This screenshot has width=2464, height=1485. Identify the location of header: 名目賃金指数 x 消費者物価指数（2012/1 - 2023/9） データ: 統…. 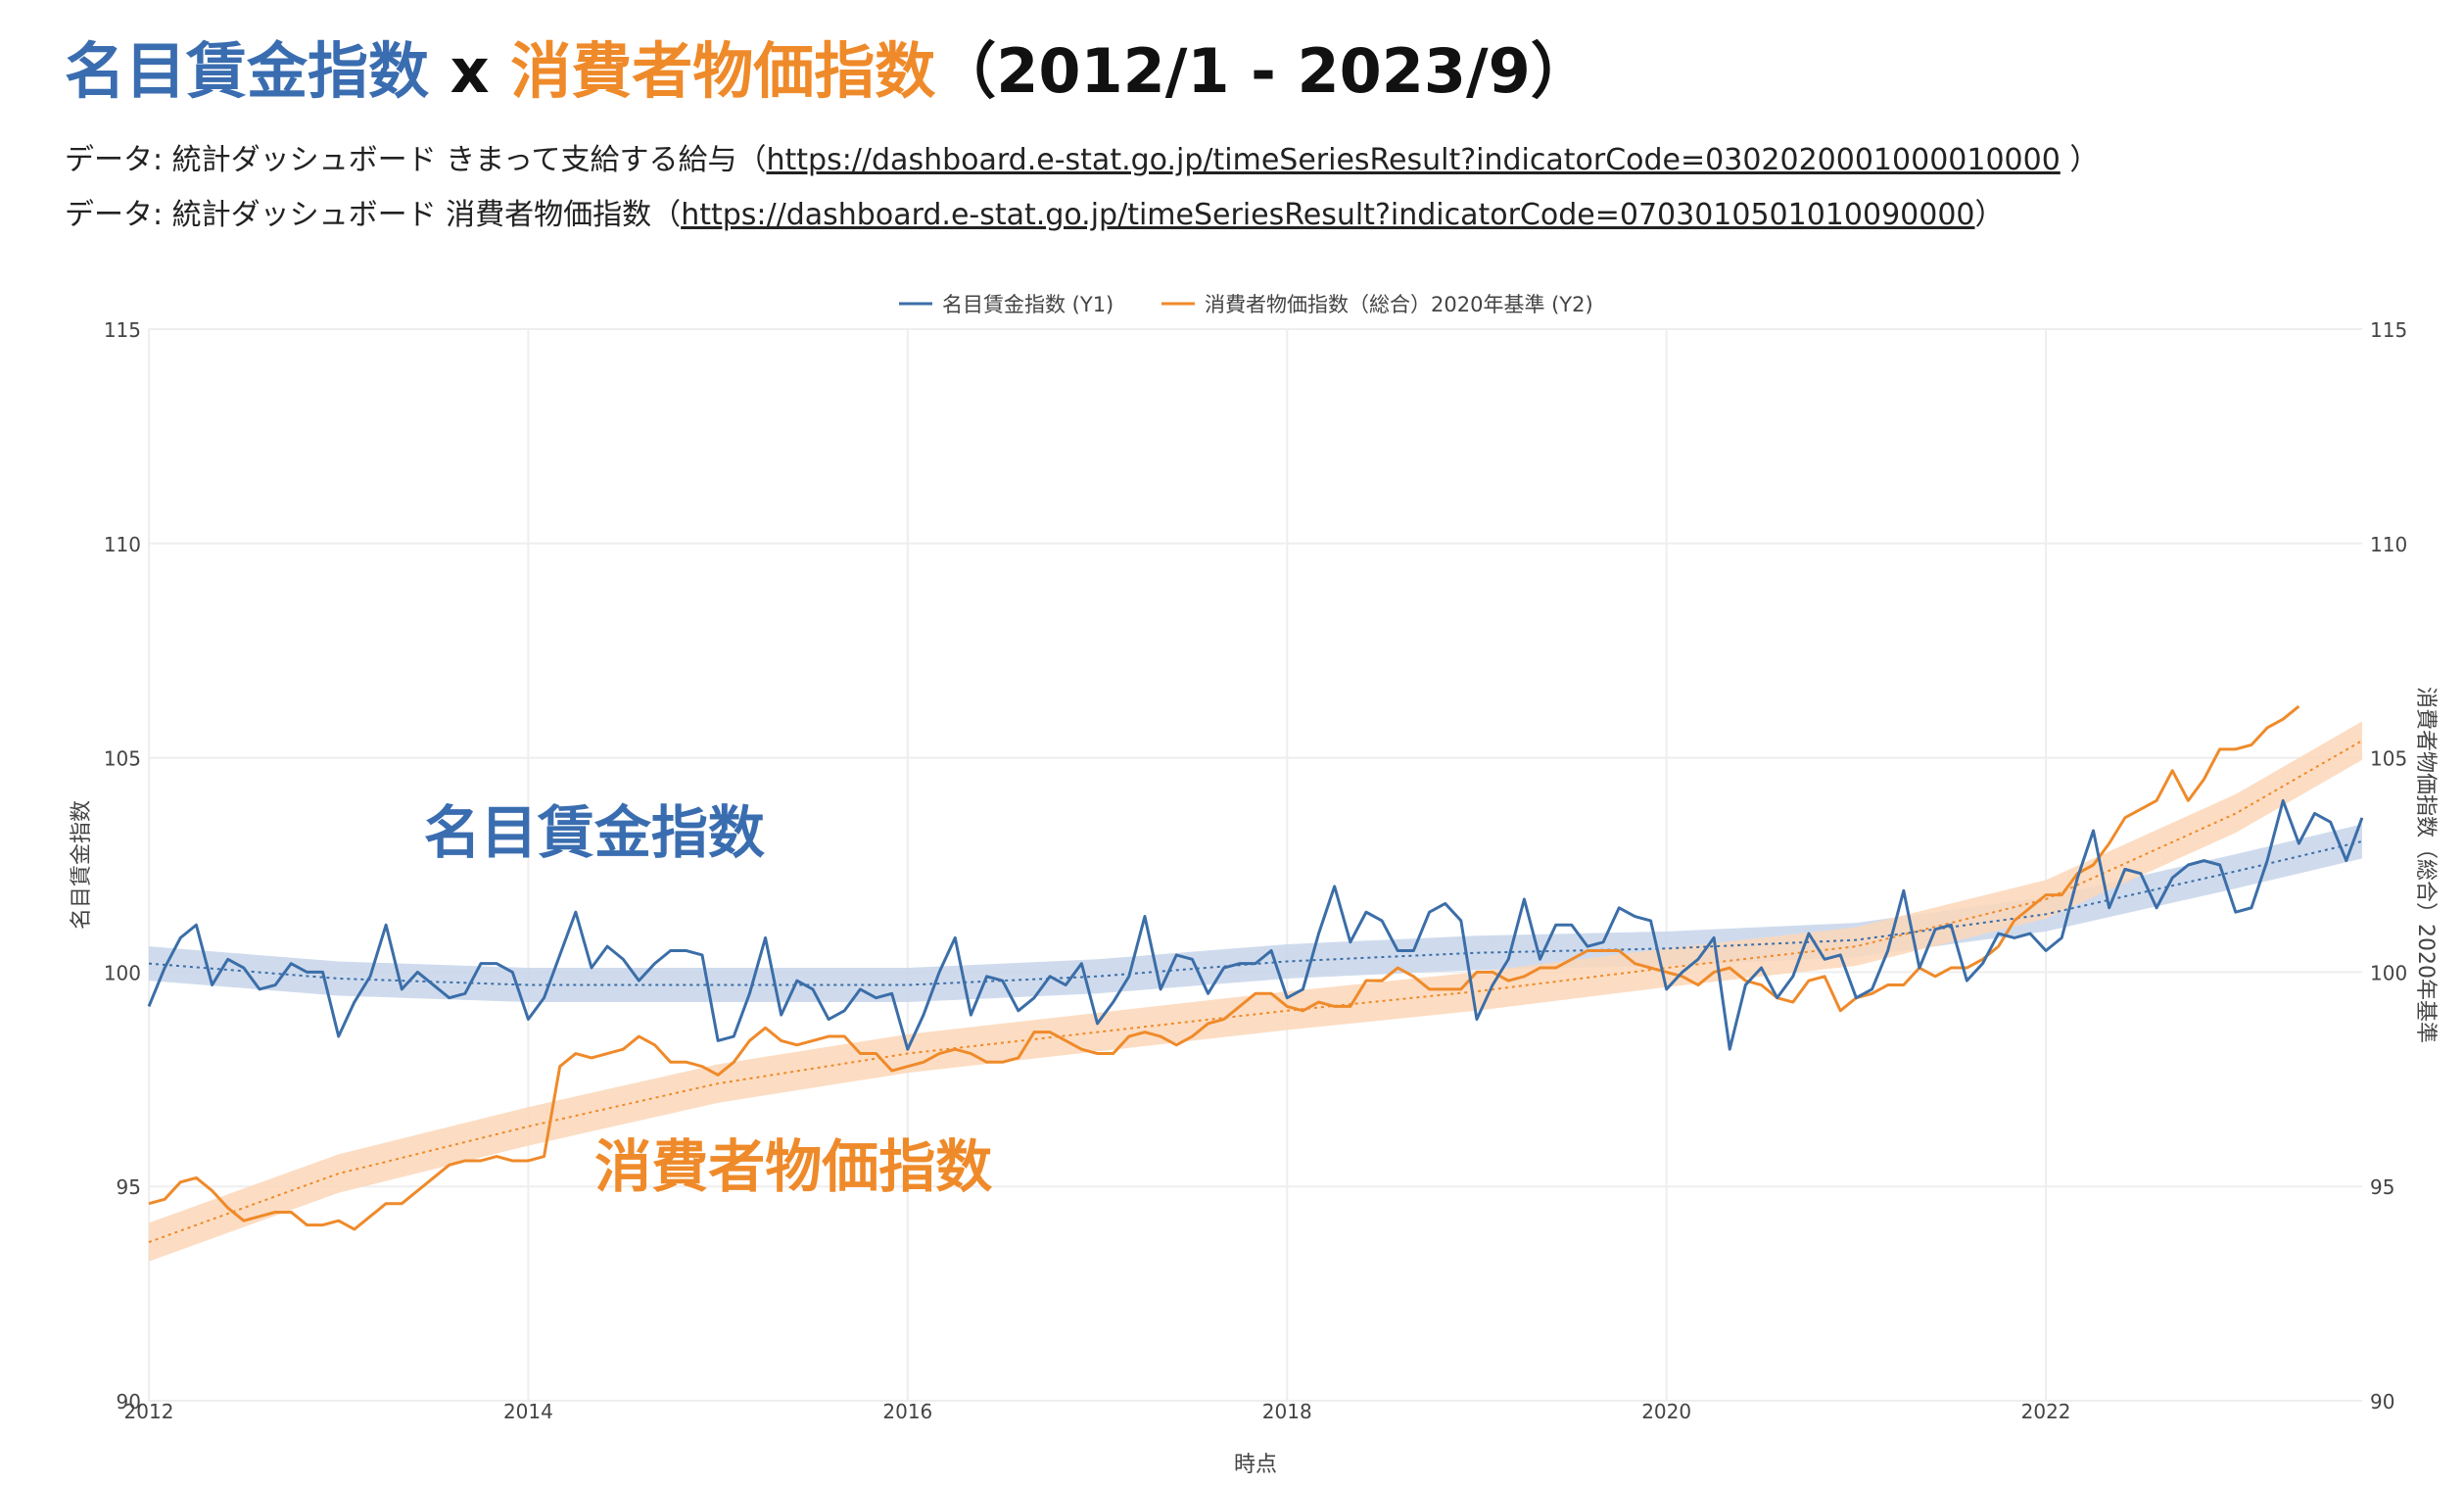
(1245, 135).